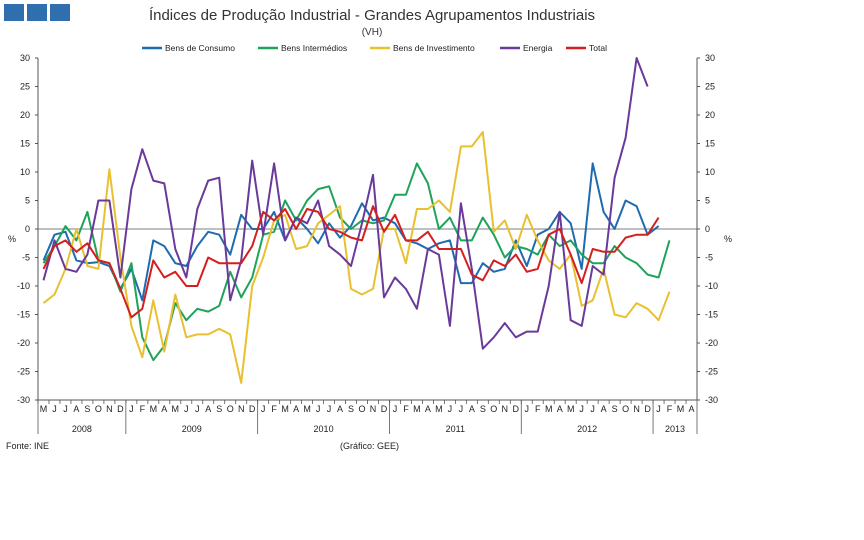  Describe the element at coordinates (27, 229) in the screenshot. I see `y-tick-label-left: 0` at that location.